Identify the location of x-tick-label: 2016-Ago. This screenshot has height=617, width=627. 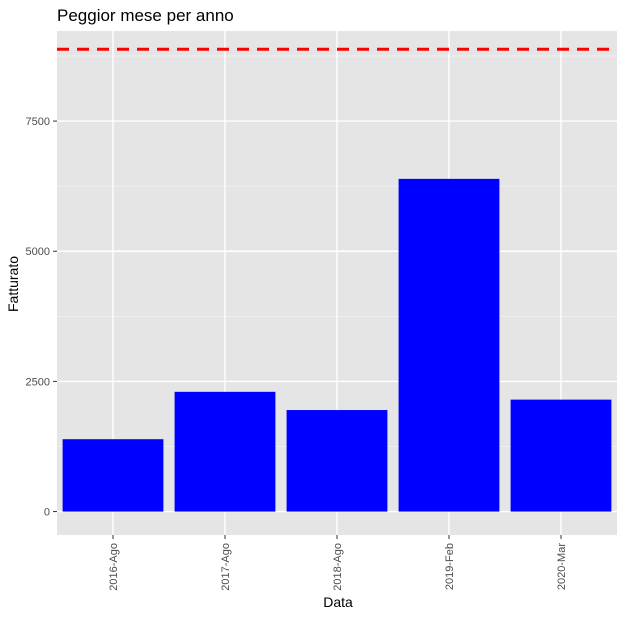
(114, 567).